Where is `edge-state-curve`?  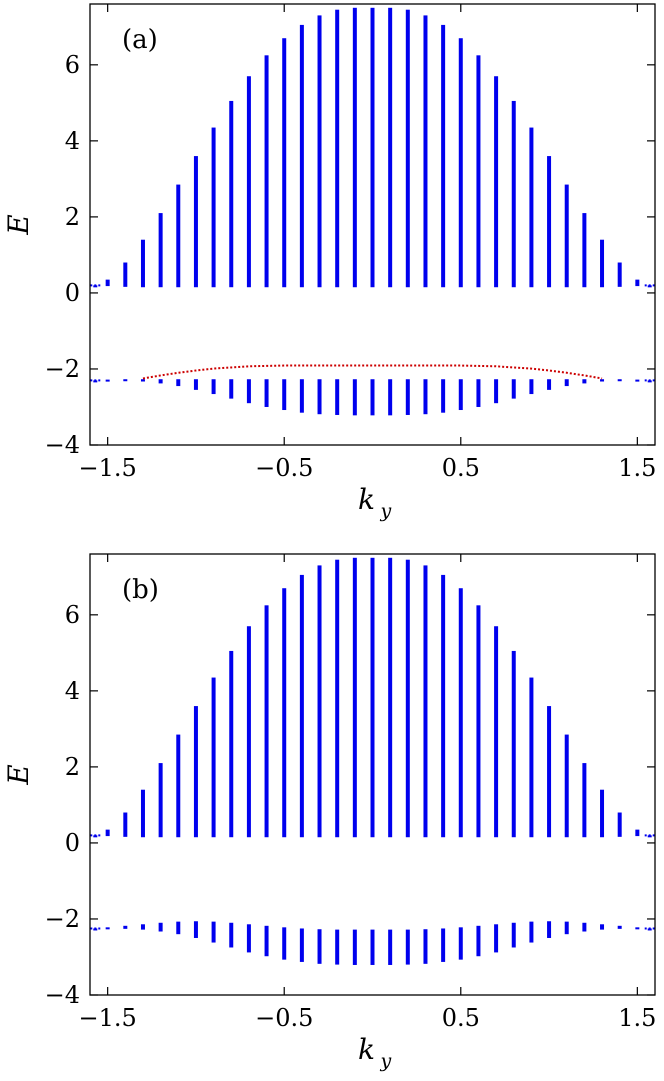
edge-state-curve is located at coordinates (372, 372).